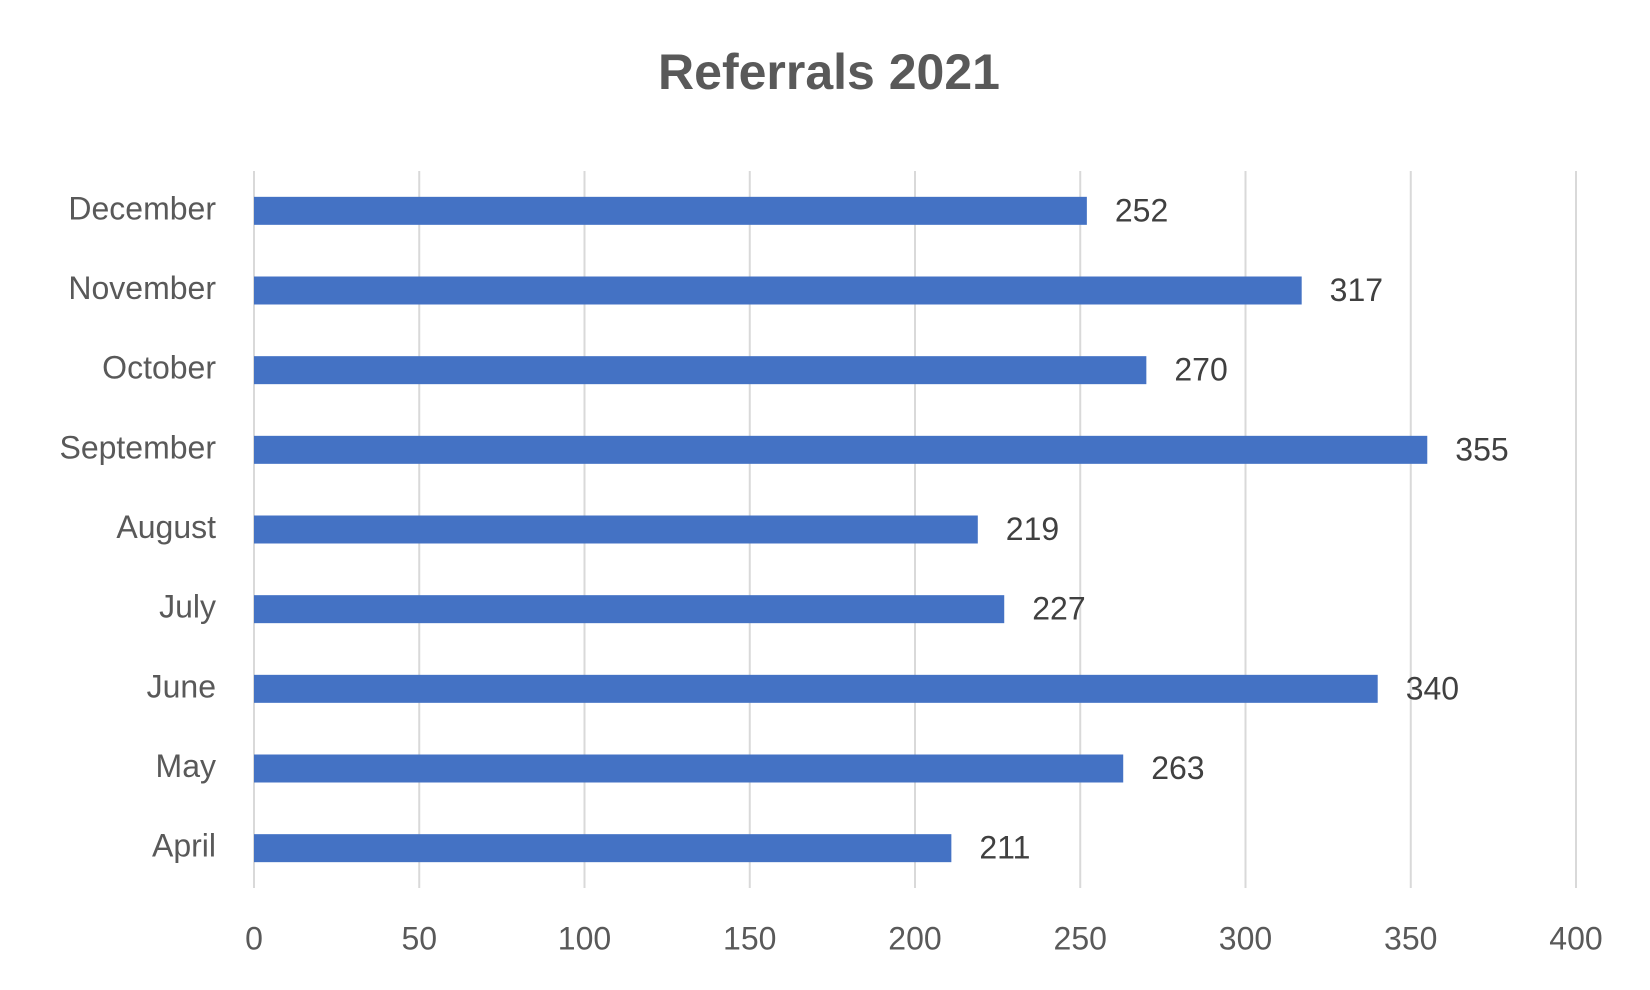 This screenshot has height=990, width=1650. I want to click on x-tick-label: 350, so click(1410, 938).